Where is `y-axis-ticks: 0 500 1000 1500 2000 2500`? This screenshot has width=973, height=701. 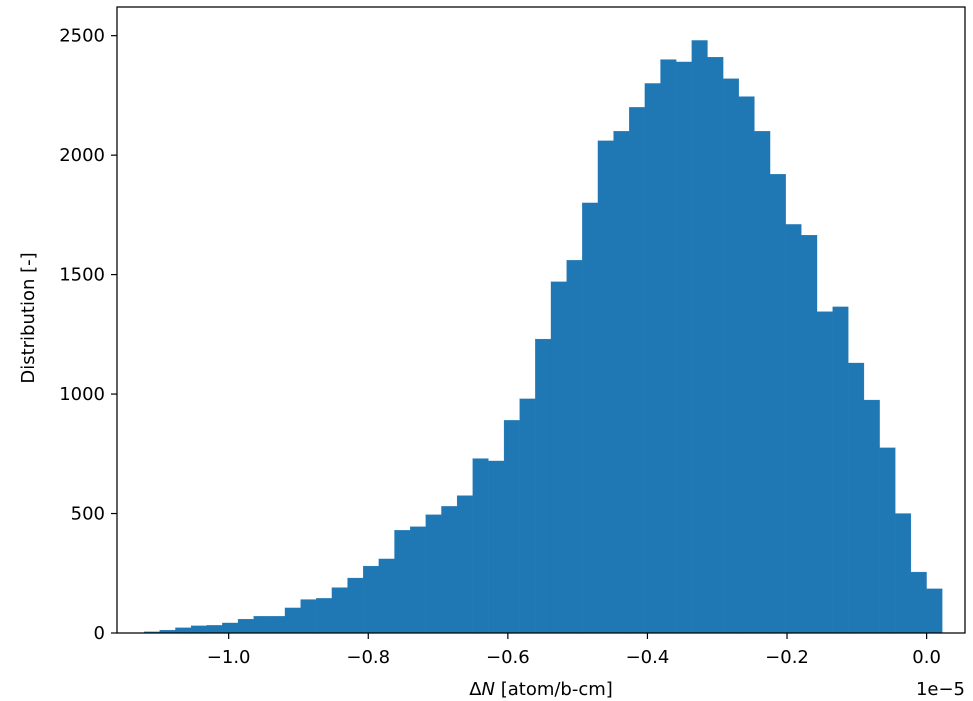 y-axis-ticks: 0 500 1000 1500 2000 2500 is located at coordinates (88, 335).